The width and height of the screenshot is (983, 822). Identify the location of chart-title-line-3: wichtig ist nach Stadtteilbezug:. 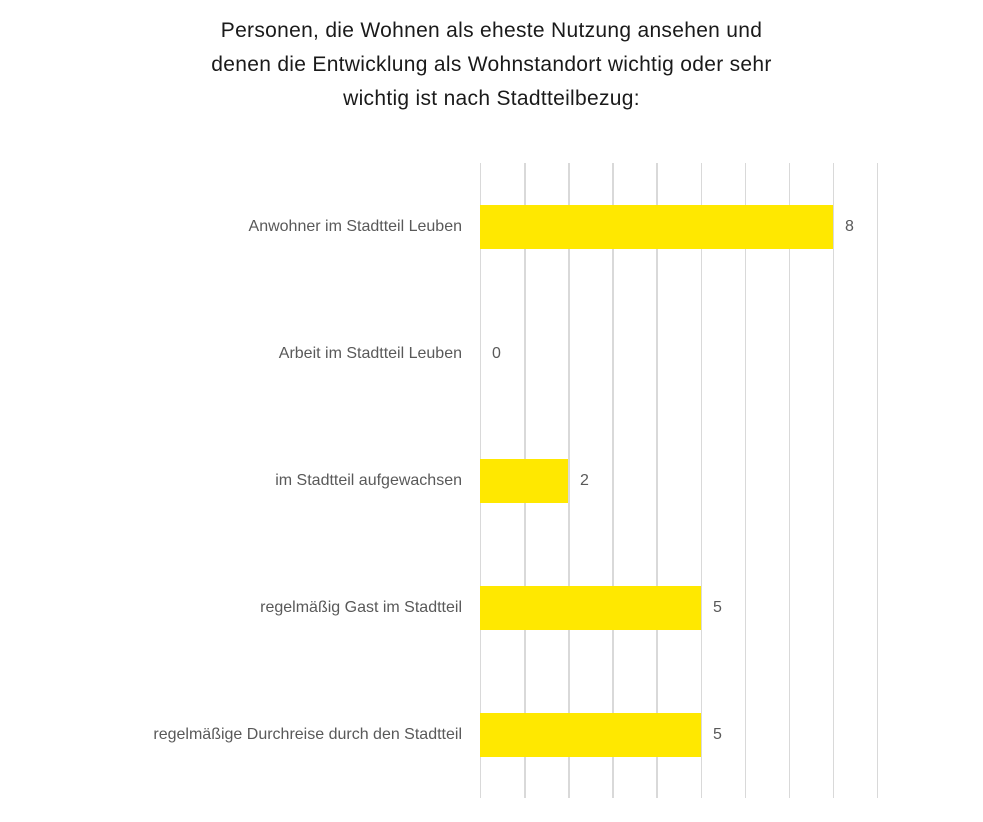
(491, 98).